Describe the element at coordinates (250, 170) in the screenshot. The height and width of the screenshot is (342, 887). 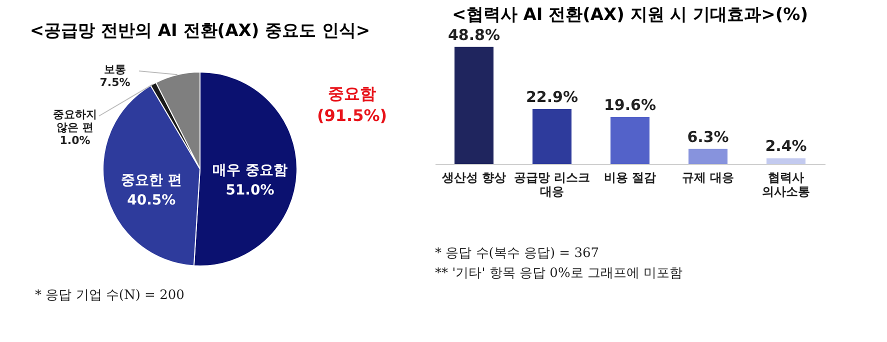
I see `slice-label: 매우 중요함` at that location.